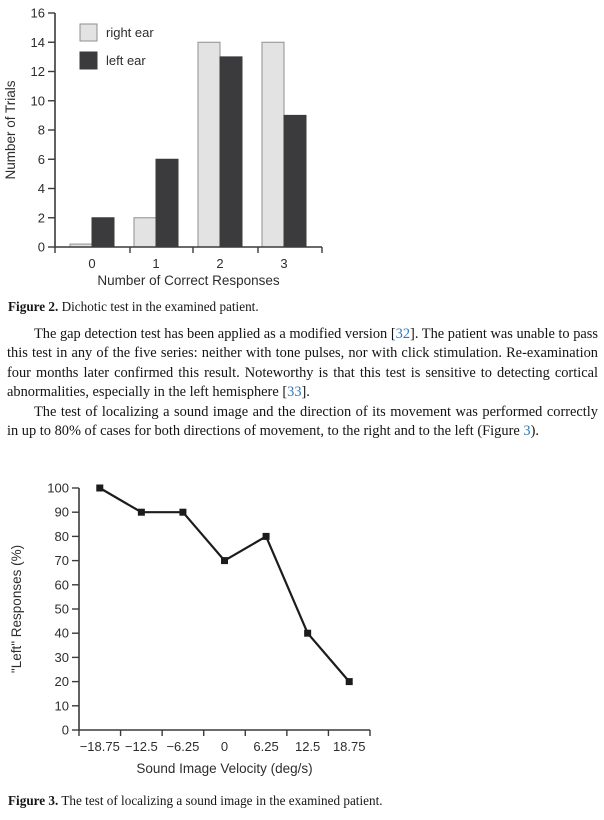 This screenshot has width=604, height=820. Describe the element at coordinates (41, 130) in the screenshot. I see `svg-text: 8` at that location.